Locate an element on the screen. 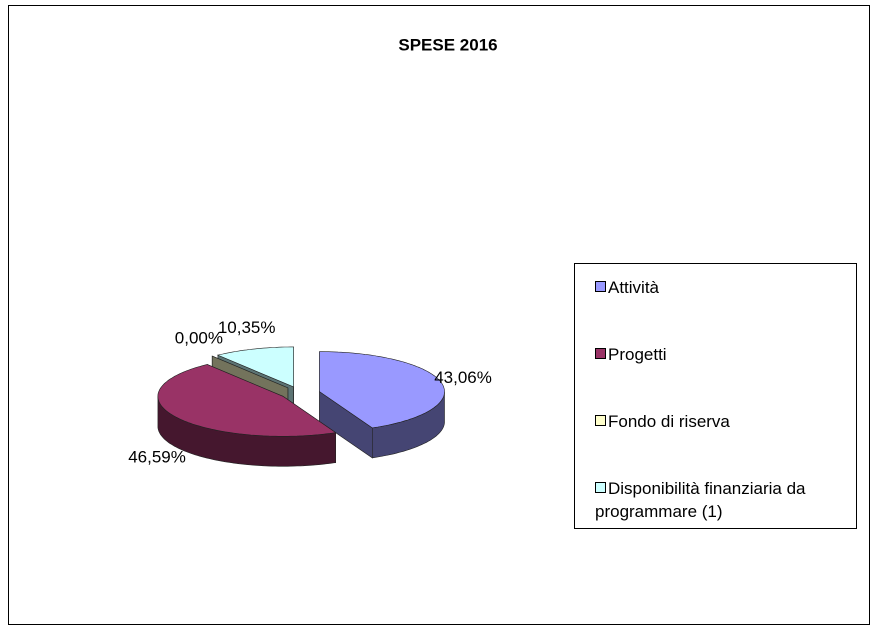 The width and height of the screenshot is (876, 629). data-label: 10,35% is located at coordinates (247, 327).